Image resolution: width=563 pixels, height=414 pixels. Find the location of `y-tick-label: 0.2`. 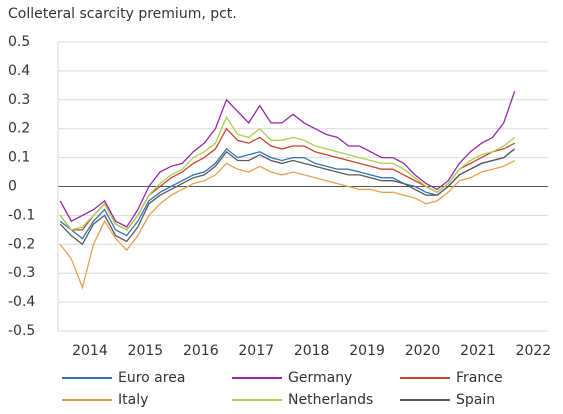

y-tick-label: 0.2 is located at coordinates (19, 129).